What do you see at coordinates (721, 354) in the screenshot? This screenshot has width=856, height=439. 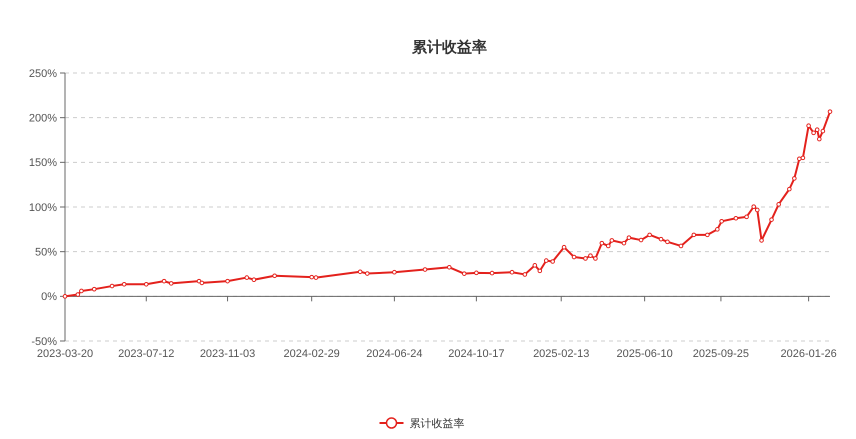 I see `x-tick-label: 2025-09-25` at bounding box center [721, 354].